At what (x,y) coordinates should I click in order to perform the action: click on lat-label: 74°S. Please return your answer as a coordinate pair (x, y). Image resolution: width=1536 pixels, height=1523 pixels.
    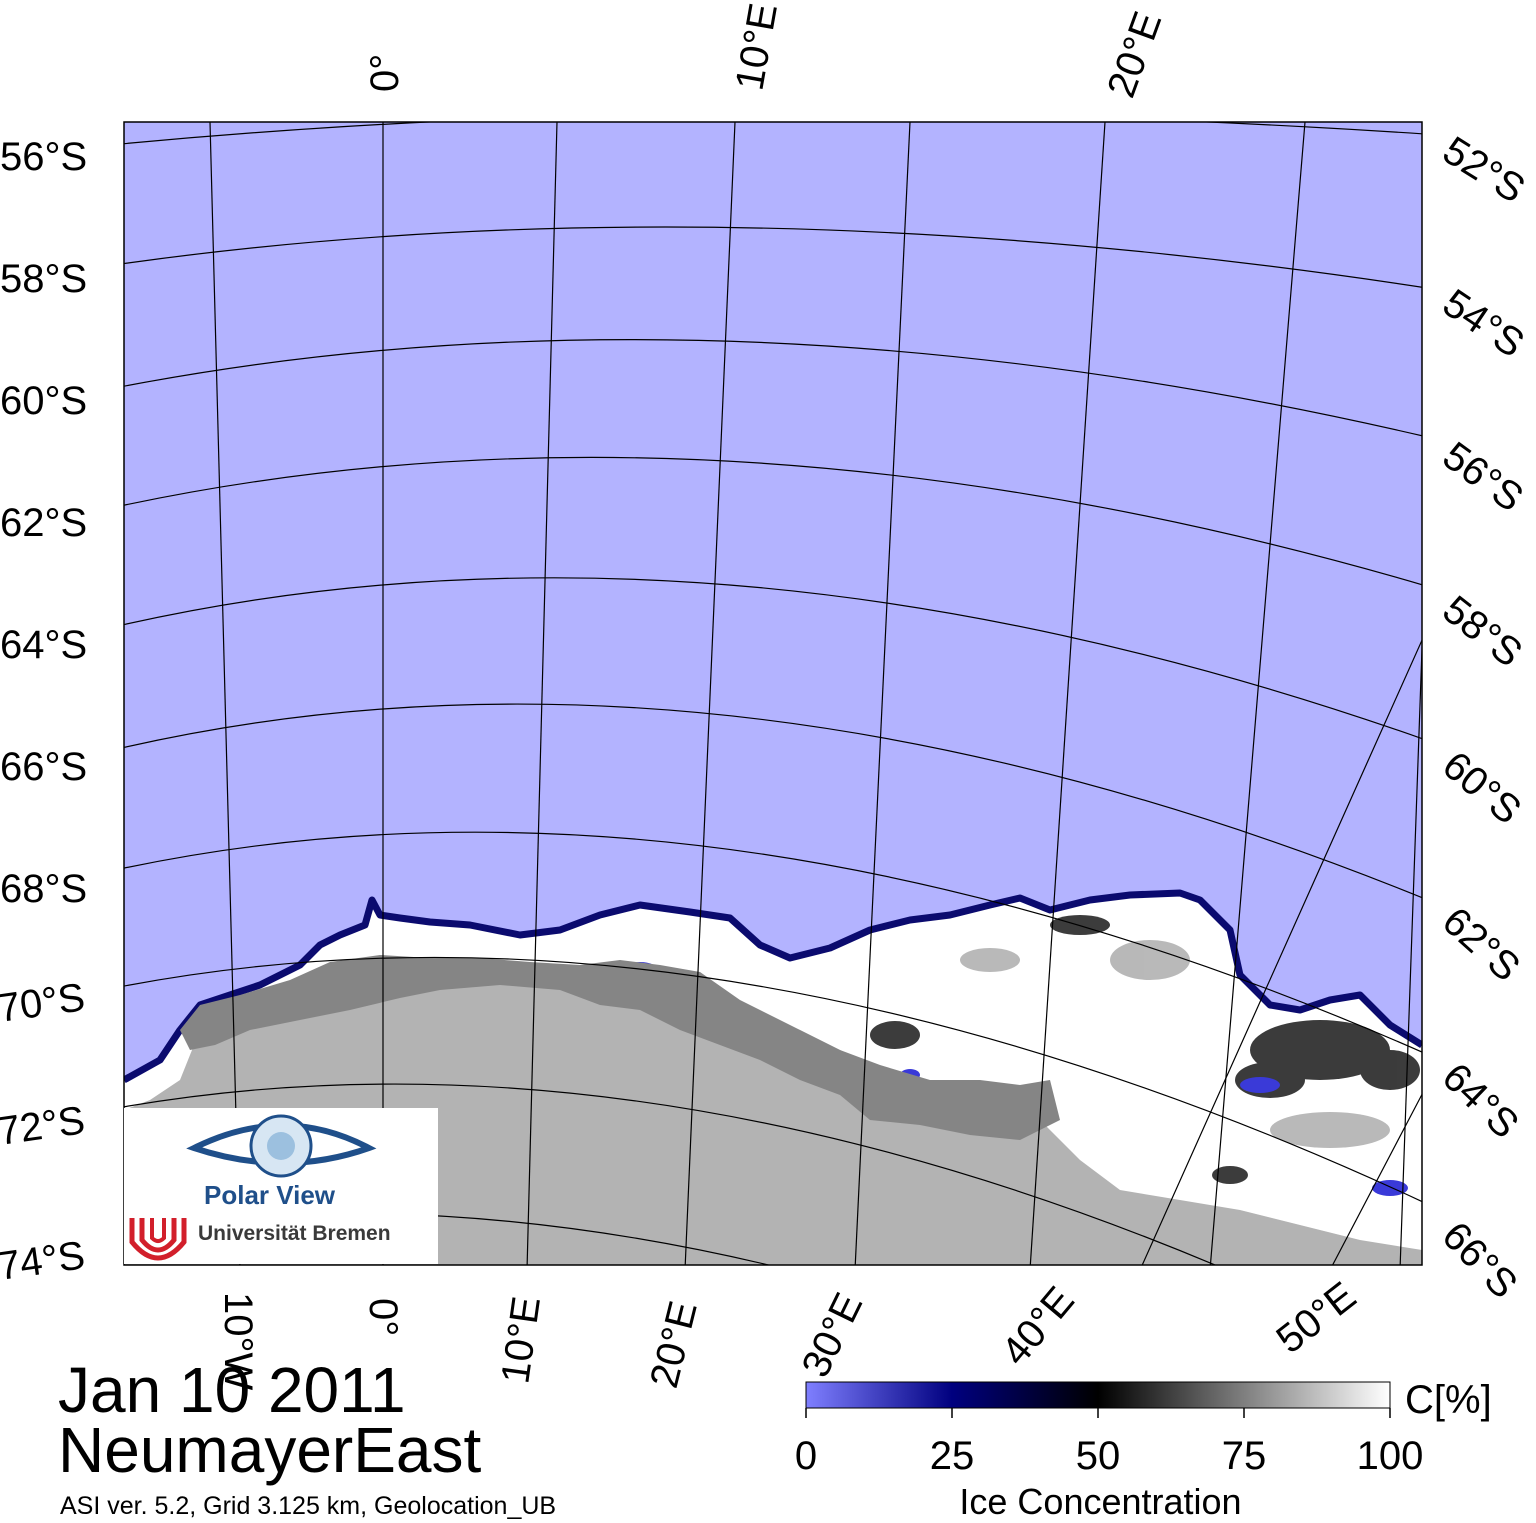
    Looking at the image, I should click on (44, 1261).